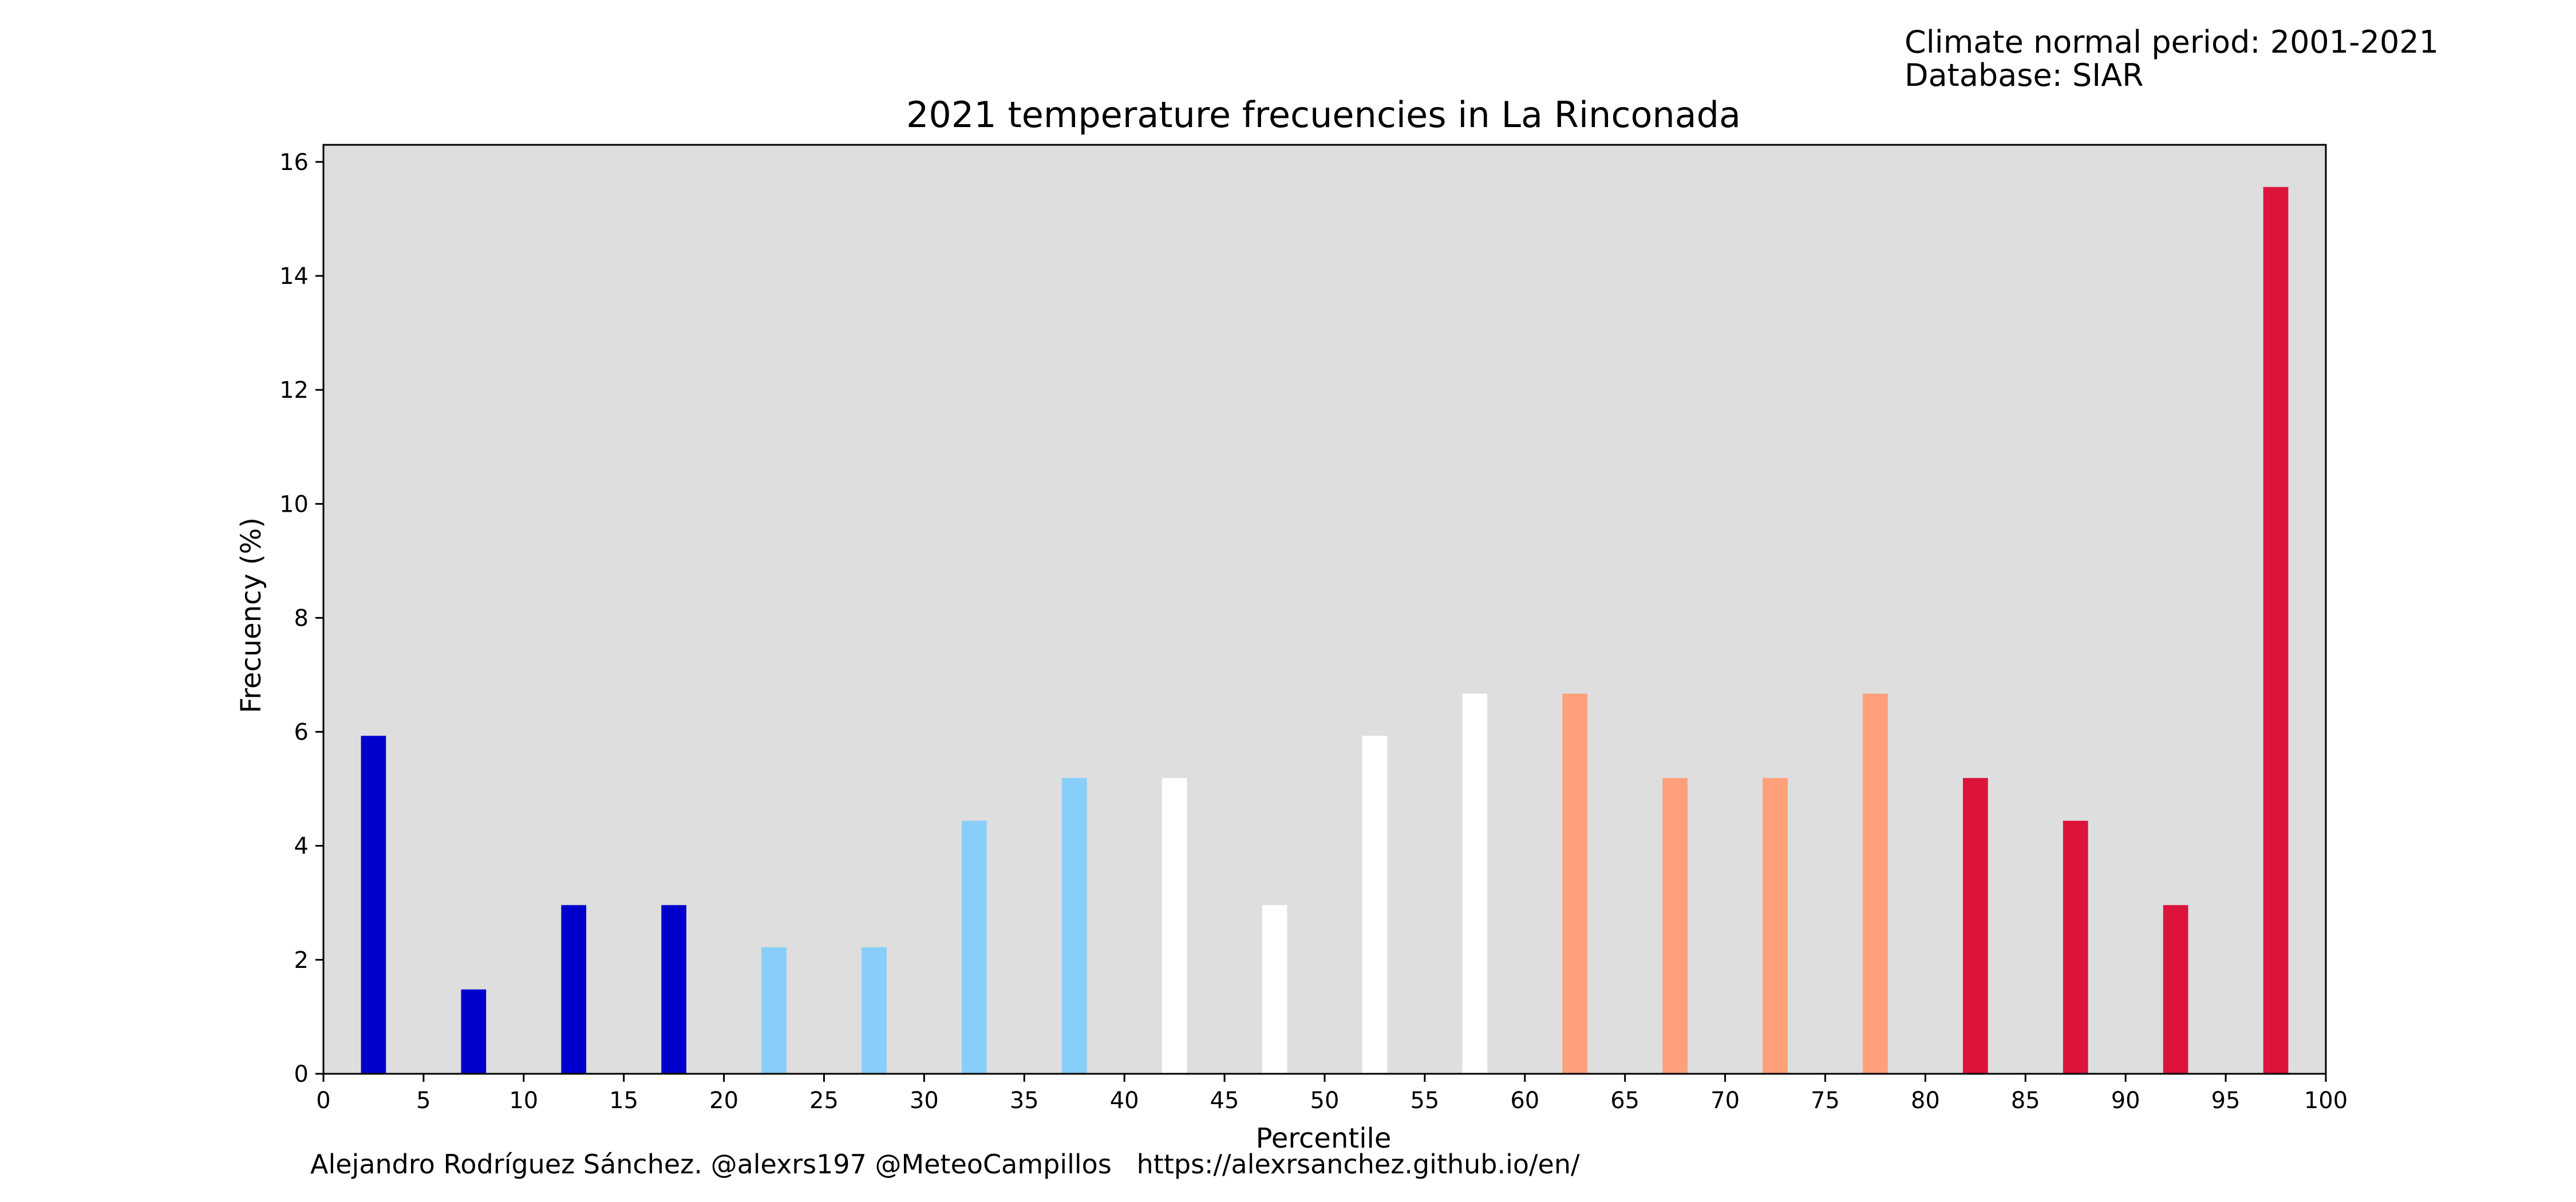  What do you see at coordinates (974, 947) in the screenshot?
I see `bar-32.5` at bounding box center [974, 947].